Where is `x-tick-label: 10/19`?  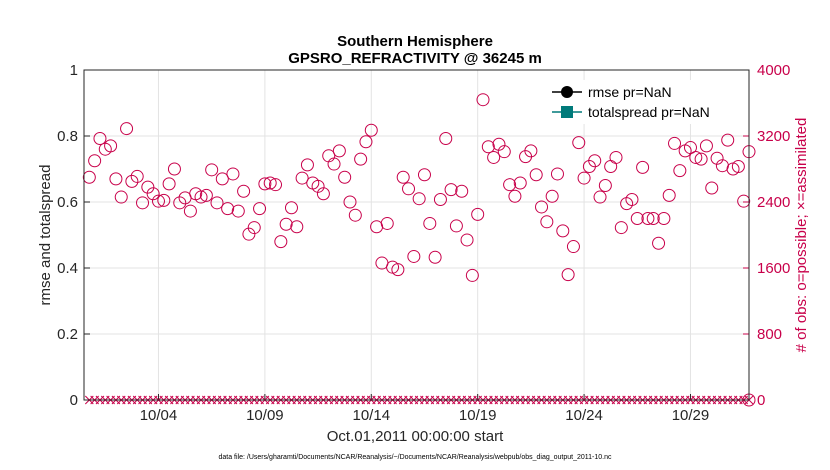
x-tick-label: 10/19 is located at coordinates (478, 415).